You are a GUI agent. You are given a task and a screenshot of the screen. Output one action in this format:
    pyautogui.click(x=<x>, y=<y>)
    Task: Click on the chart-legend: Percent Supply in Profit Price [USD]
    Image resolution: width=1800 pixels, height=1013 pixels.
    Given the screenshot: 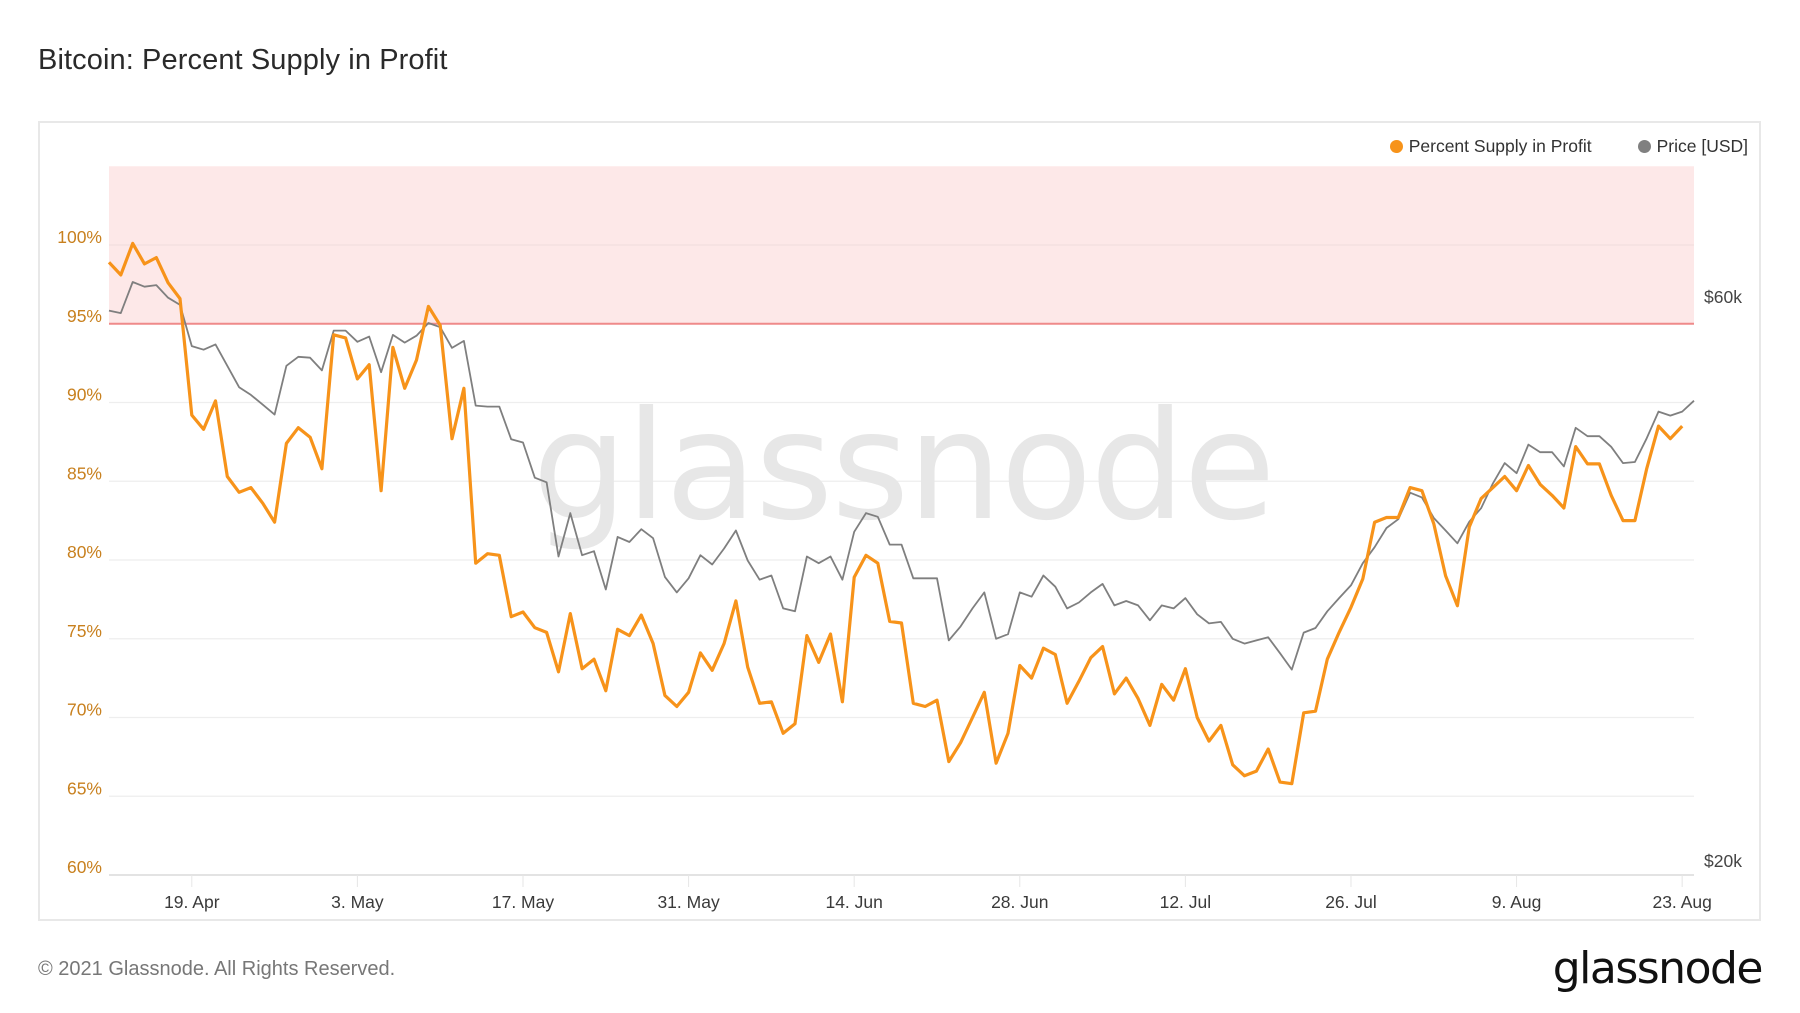 What is the action you would take?
    pyautogui.click(x=1568, y=146)
    